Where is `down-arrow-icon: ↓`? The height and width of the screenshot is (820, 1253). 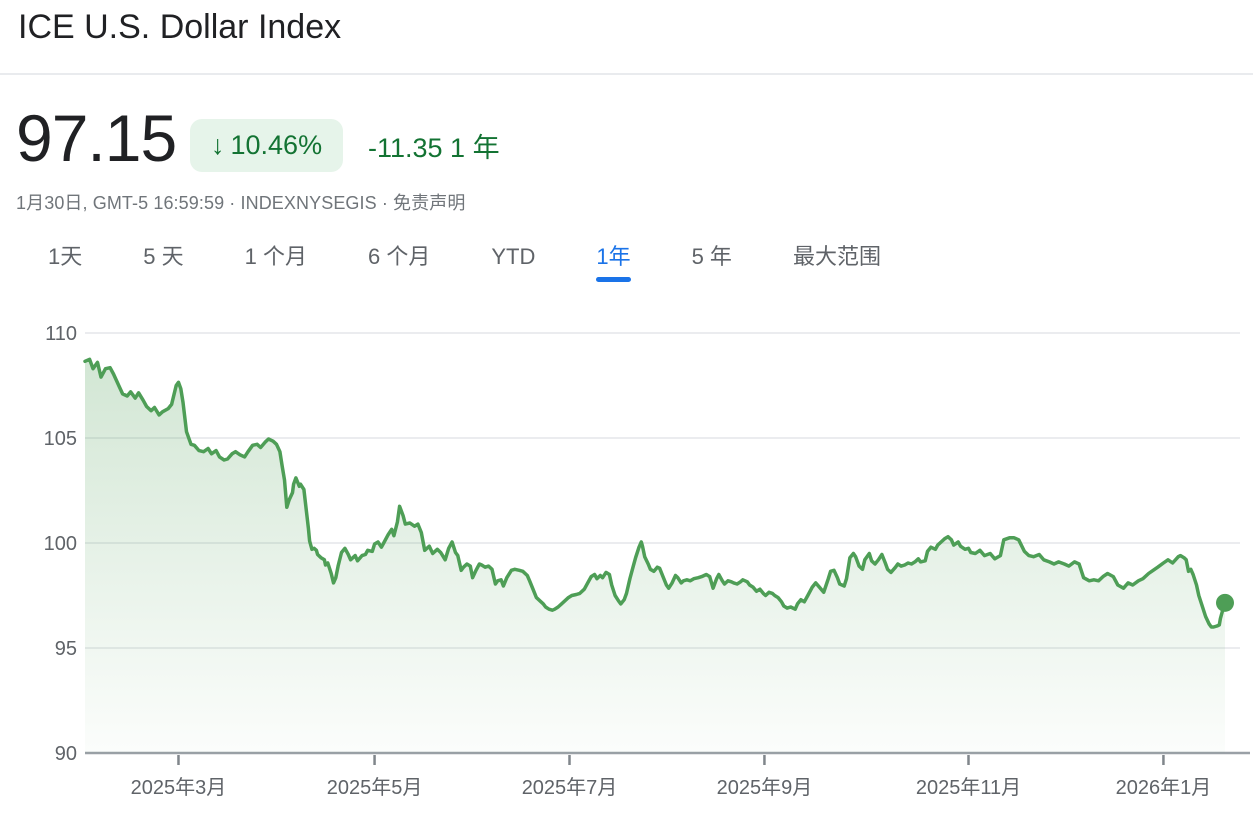
down-arrow-icon: ↓ is located at coordinates (218, 145).